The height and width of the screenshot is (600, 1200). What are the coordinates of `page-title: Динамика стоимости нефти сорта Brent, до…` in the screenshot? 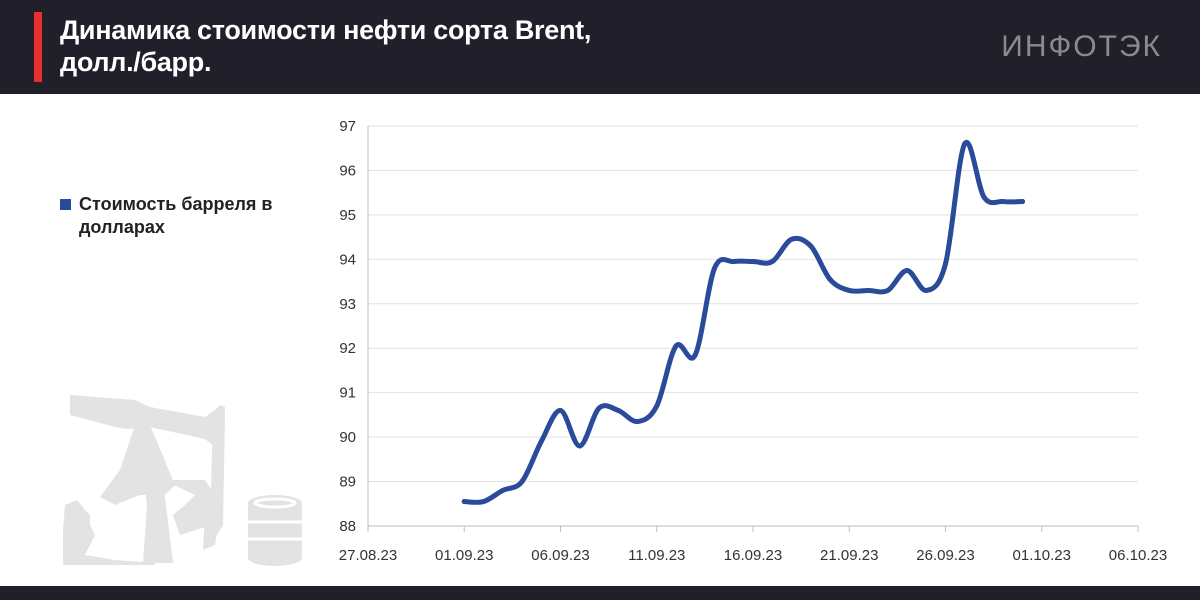 It's located at (410, 46).